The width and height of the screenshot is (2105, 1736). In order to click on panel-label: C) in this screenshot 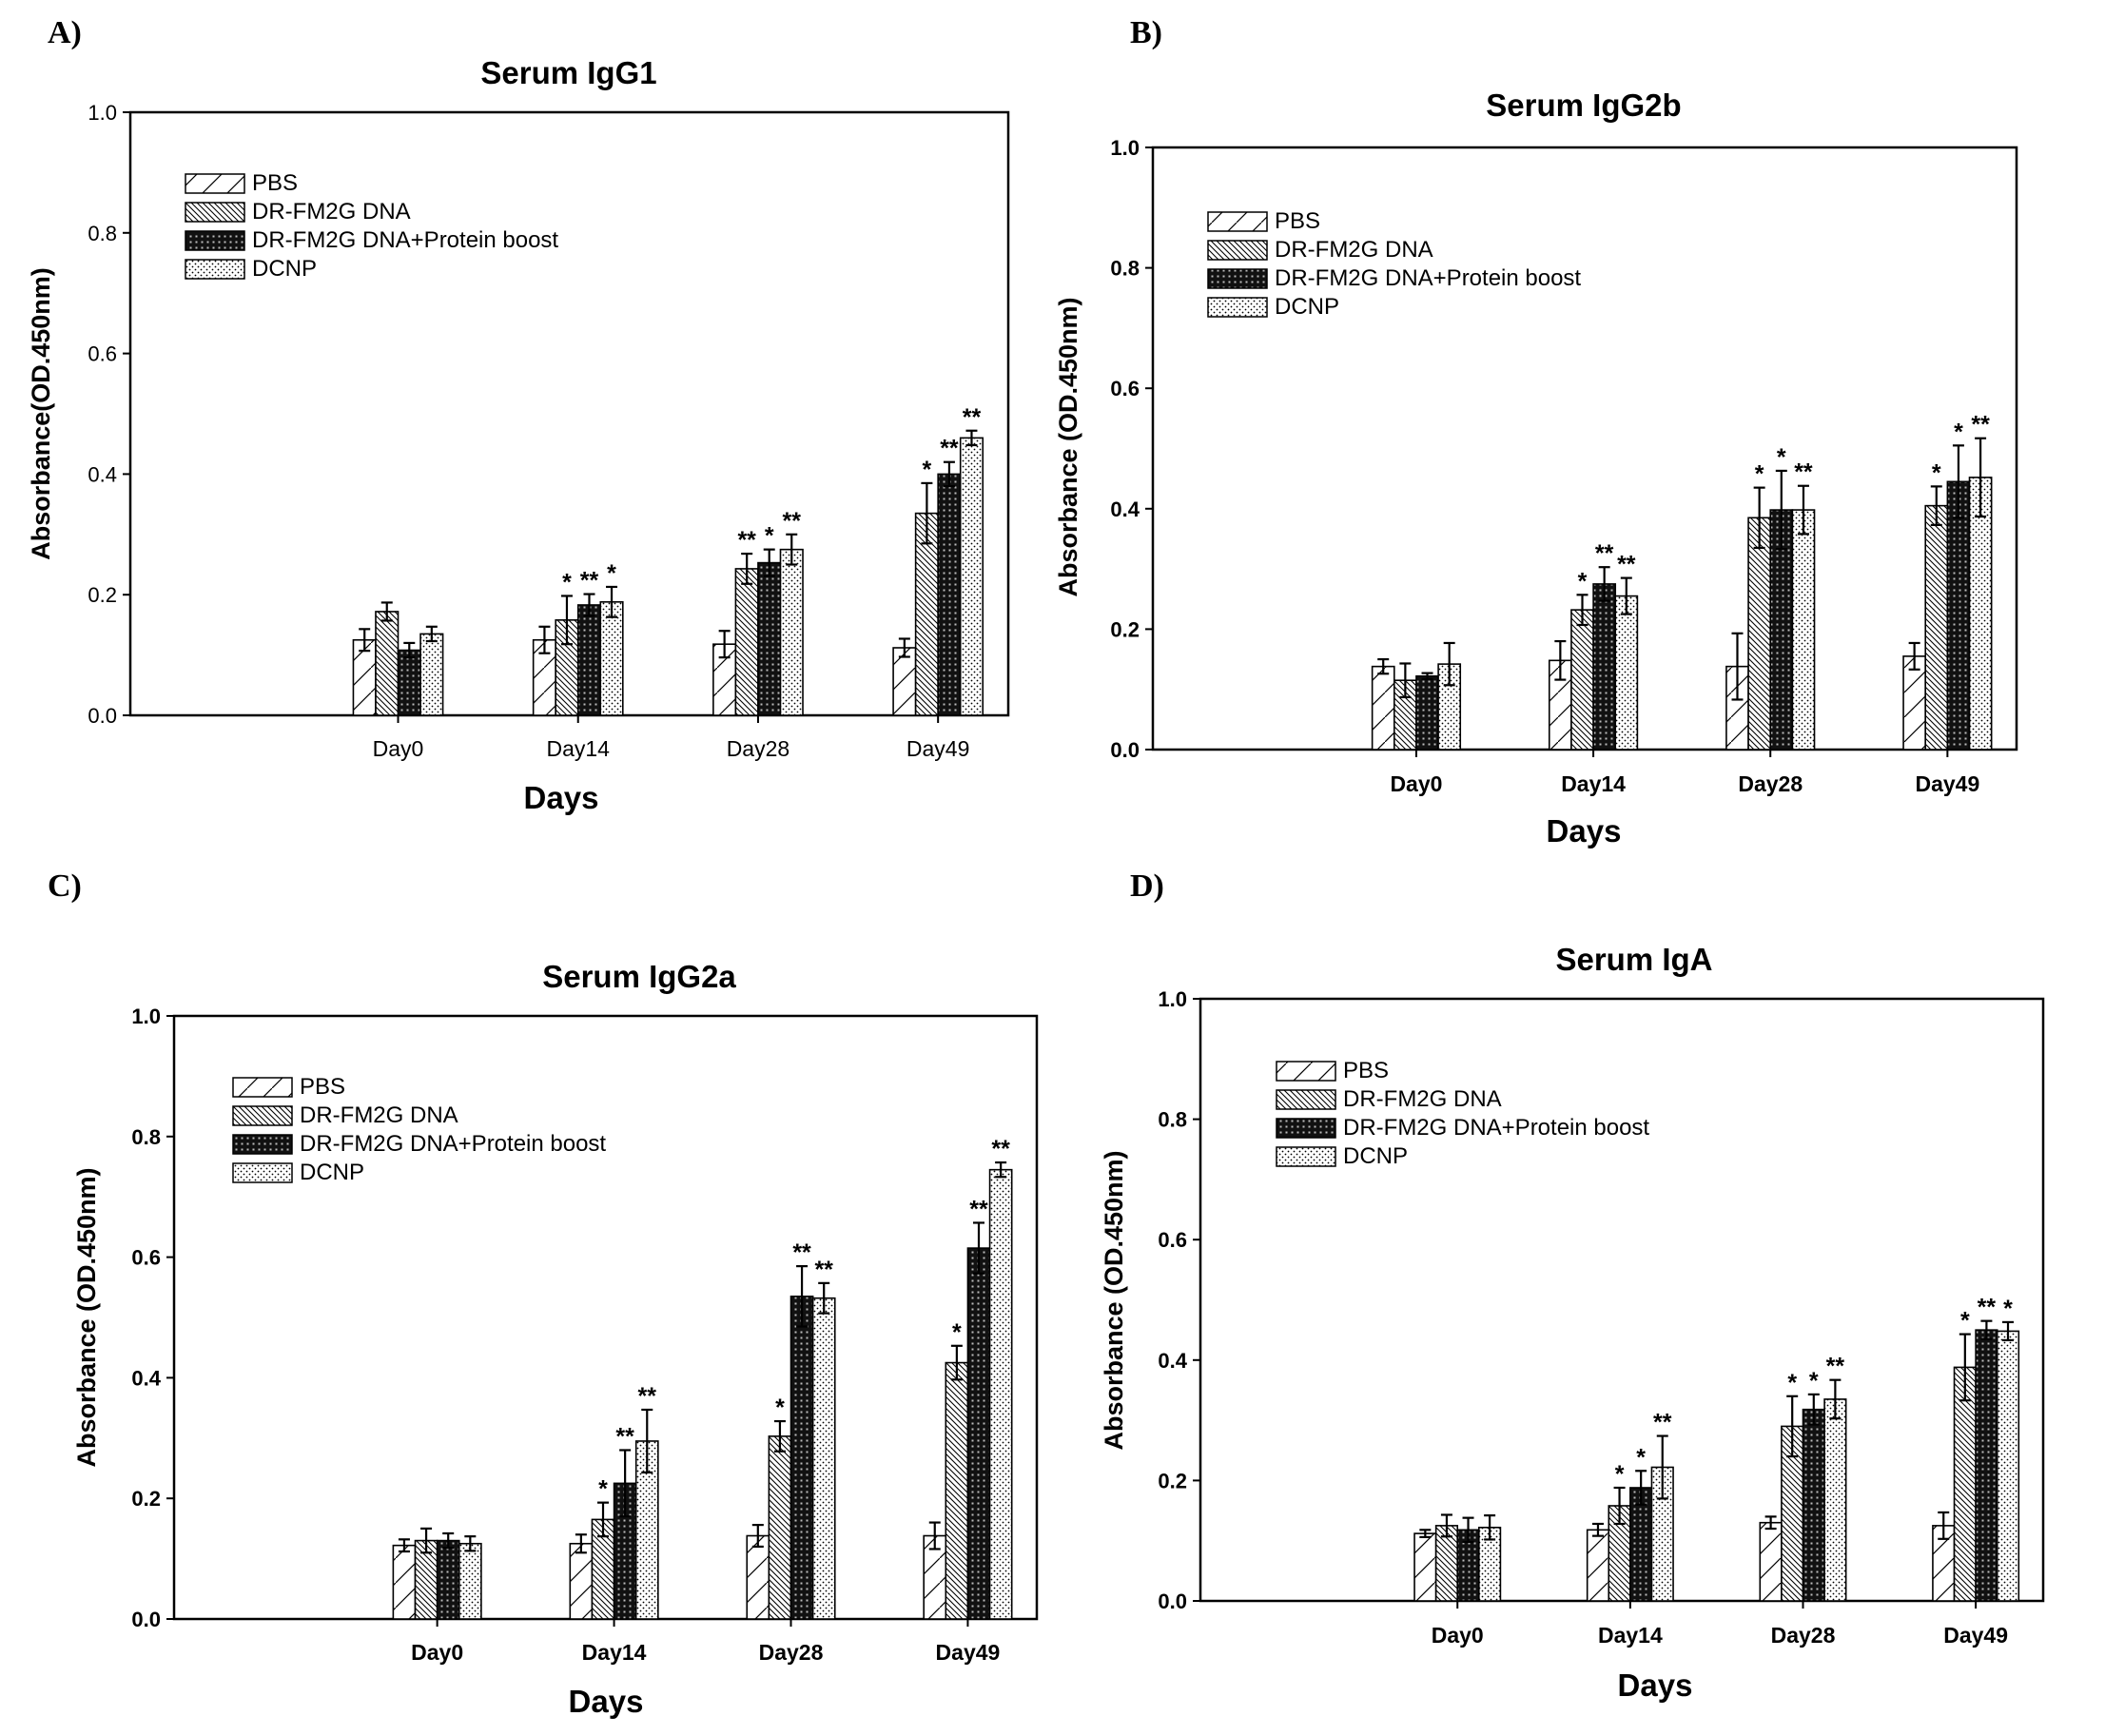, I will do `click(65, 886)`.